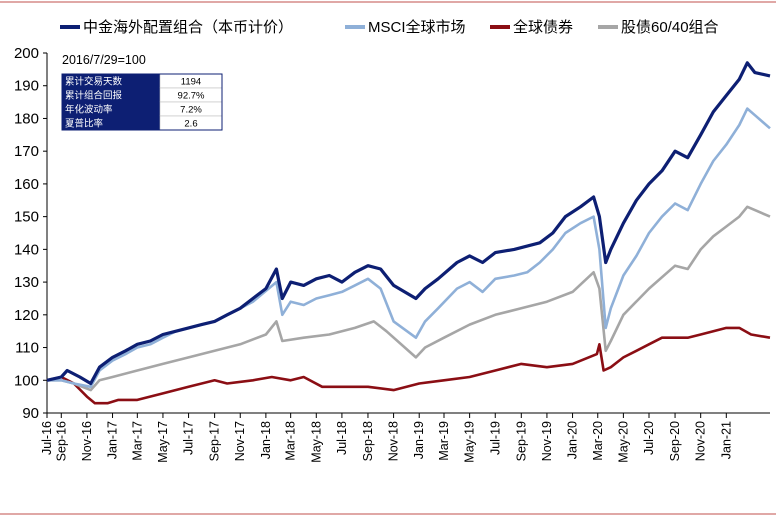 The width and height of the screenshot is (776, 517). I want to click on y-tick-label: 100, so click(26, 380).